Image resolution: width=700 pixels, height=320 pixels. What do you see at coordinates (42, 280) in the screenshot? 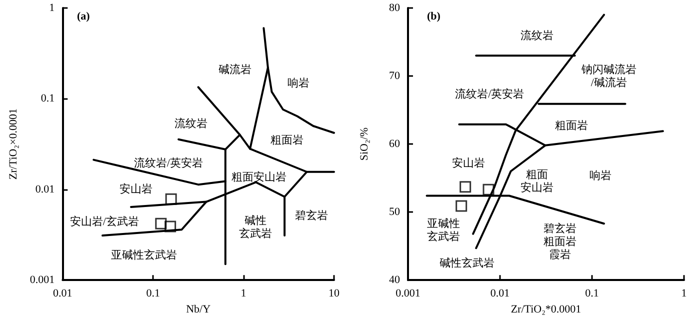
I see `y-tick-label: 0.001` at bounding box center [42, 280].